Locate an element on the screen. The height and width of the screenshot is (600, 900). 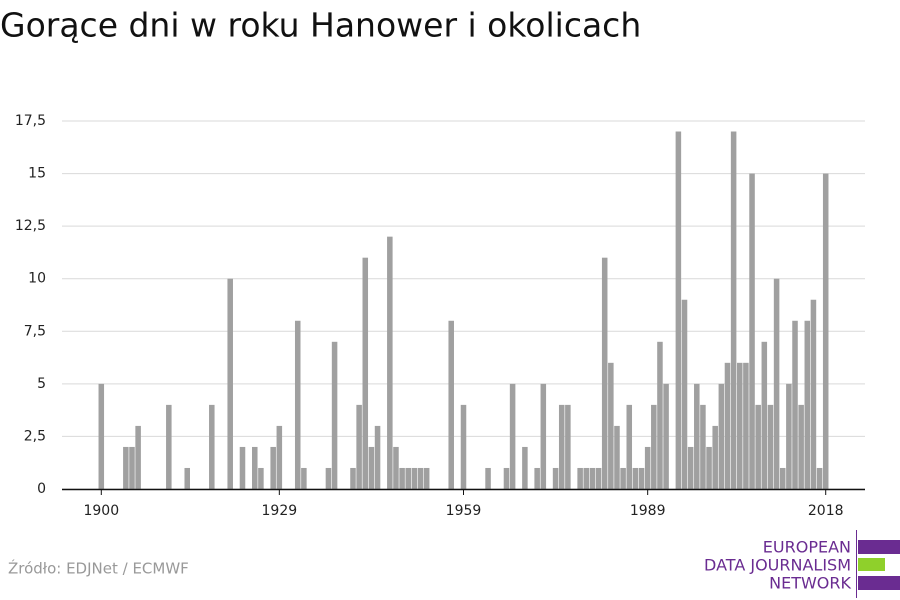
x-tick-label: 1959 is located at coordinates (464, 511).